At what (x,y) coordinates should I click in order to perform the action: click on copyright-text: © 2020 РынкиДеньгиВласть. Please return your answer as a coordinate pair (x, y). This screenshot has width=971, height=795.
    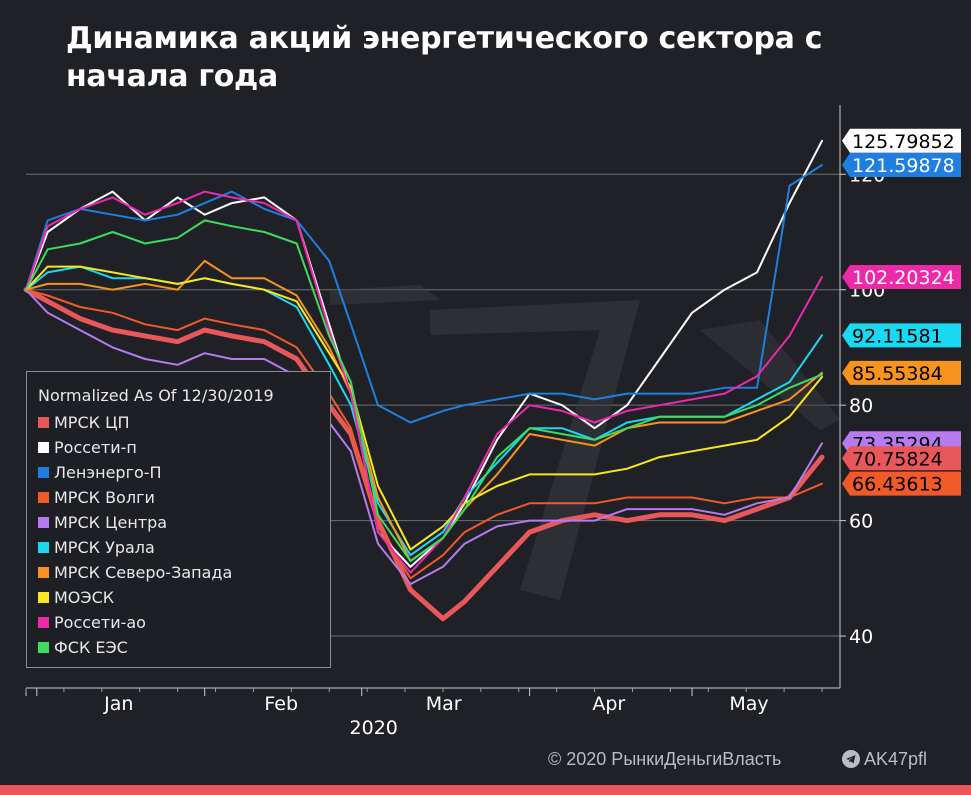
    Looking at the image, I should click on (665, 759).